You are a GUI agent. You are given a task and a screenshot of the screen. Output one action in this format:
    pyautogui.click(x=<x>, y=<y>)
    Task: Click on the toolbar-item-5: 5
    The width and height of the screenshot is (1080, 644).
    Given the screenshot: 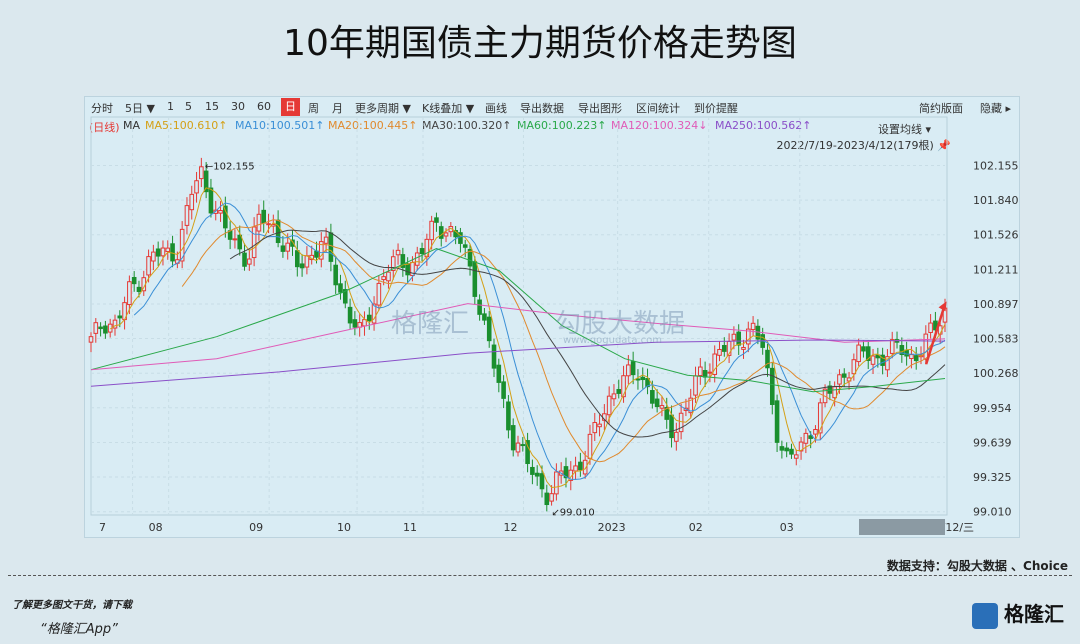 What is the action you would take?
    pyautogui.click(x=188, y=106)
    